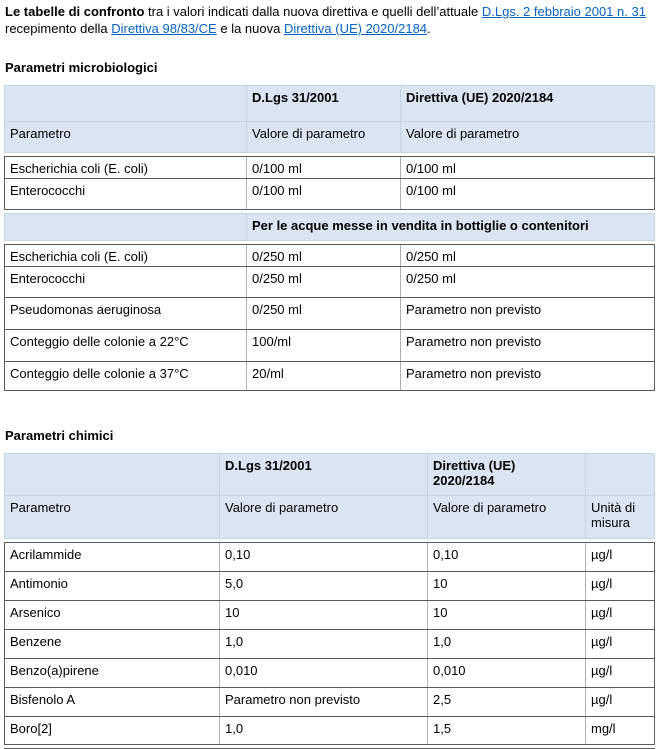  Describe the element at coordinates (112, 730) in the screenshot. I see `parameter-cell: Boro[2]` at that location.